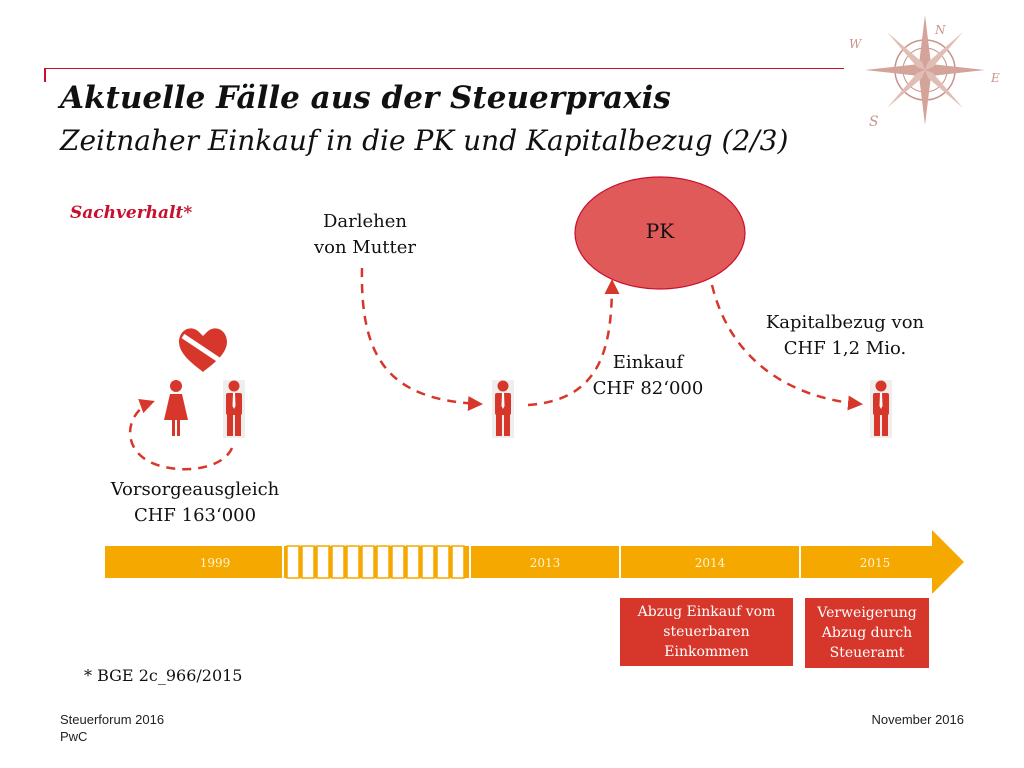 The width and height of the screenshot is (1024, 768). I want to click on timeline-year-1999: 1999, so click(215, 563).